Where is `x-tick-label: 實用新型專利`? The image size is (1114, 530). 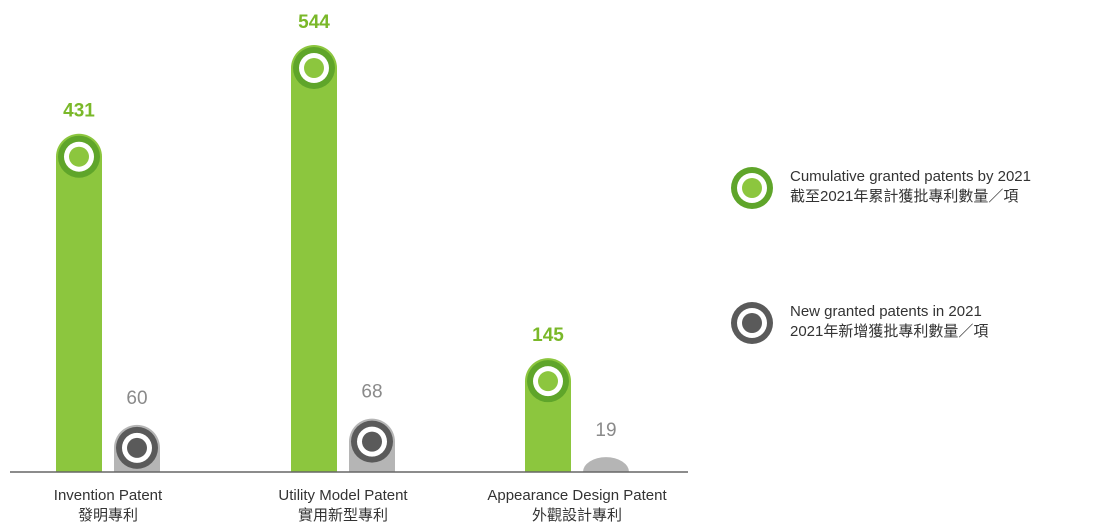
x-tick-label: 實用新型專利 is located at coordinates (343, 515).